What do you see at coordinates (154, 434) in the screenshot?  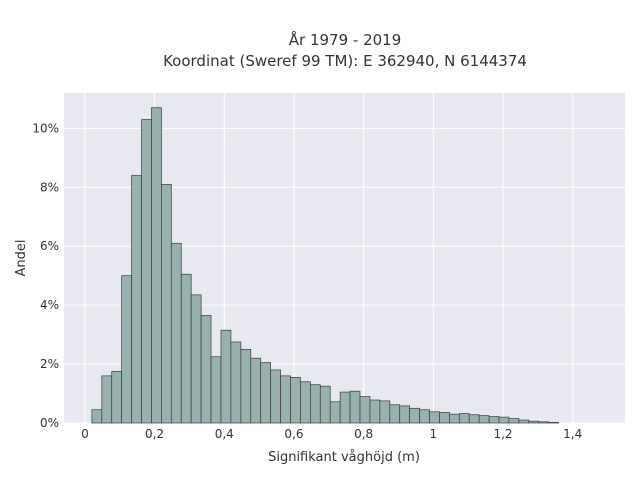 I see `x-tick-label: 0,2` at bounding box center [154, 434].